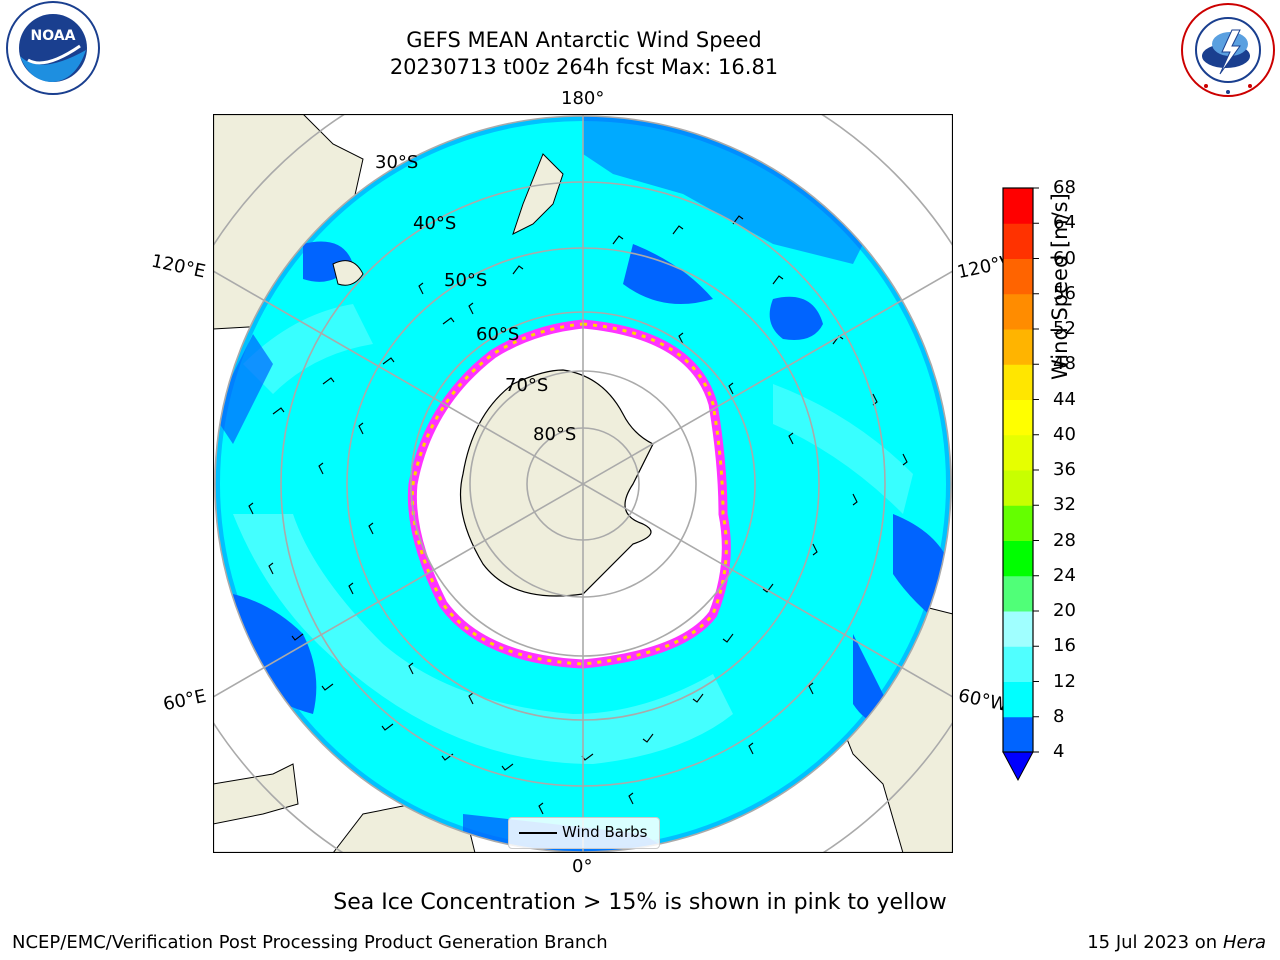  I want to click on land-antarctica, so click(557, 483).